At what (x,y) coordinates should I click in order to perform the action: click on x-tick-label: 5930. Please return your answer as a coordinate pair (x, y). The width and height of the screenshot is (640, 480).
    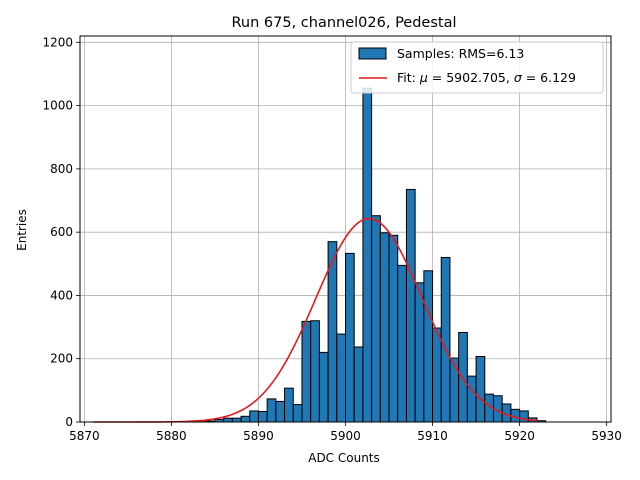
    Looking at the image, I should click on (606, 436).